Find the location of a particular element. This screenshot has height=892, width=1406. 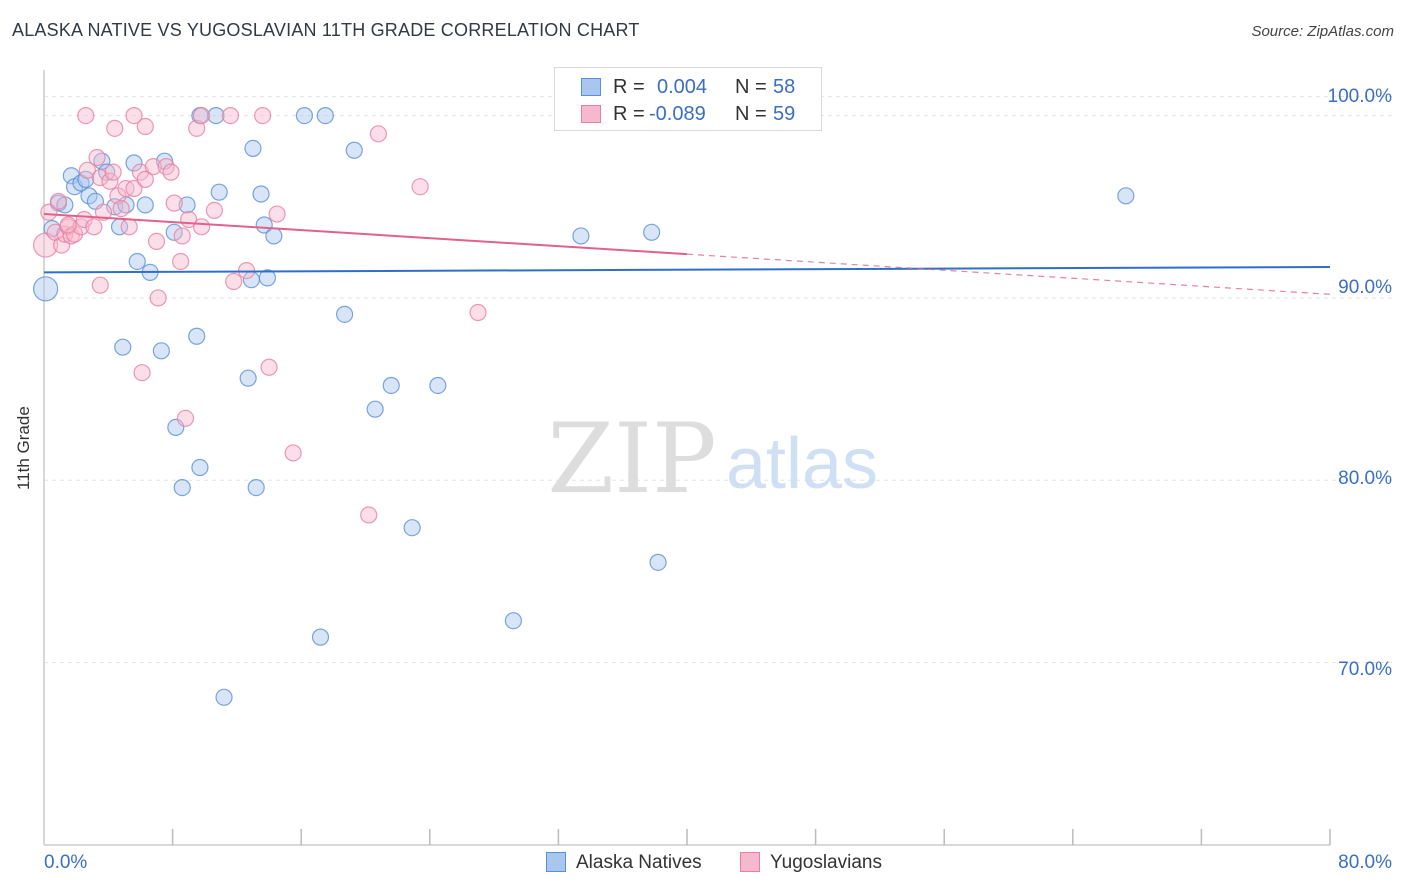

legend-swatch-yugoslavian is located at coordinates (750, 862).